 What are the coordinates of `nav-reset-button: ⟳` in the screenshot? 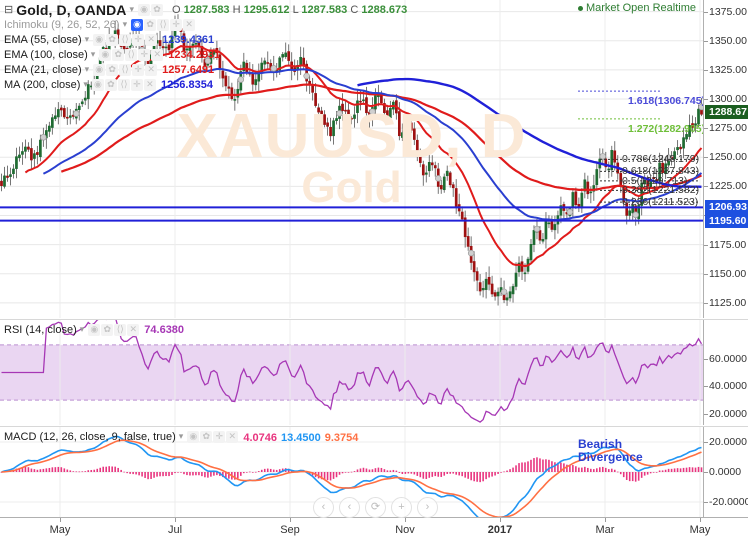 It's located at (375, 507).